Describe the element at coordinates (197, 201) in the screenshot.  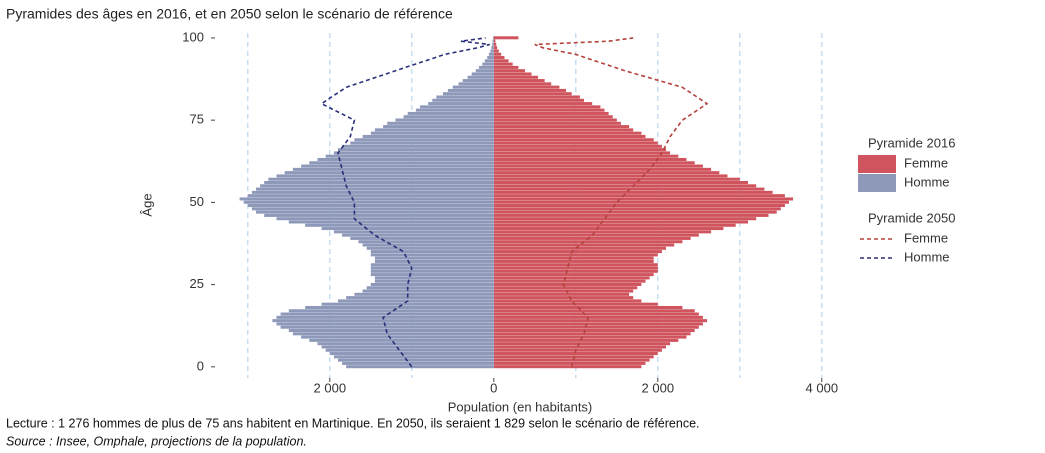
I see `y-tick-label: 50` at that location.